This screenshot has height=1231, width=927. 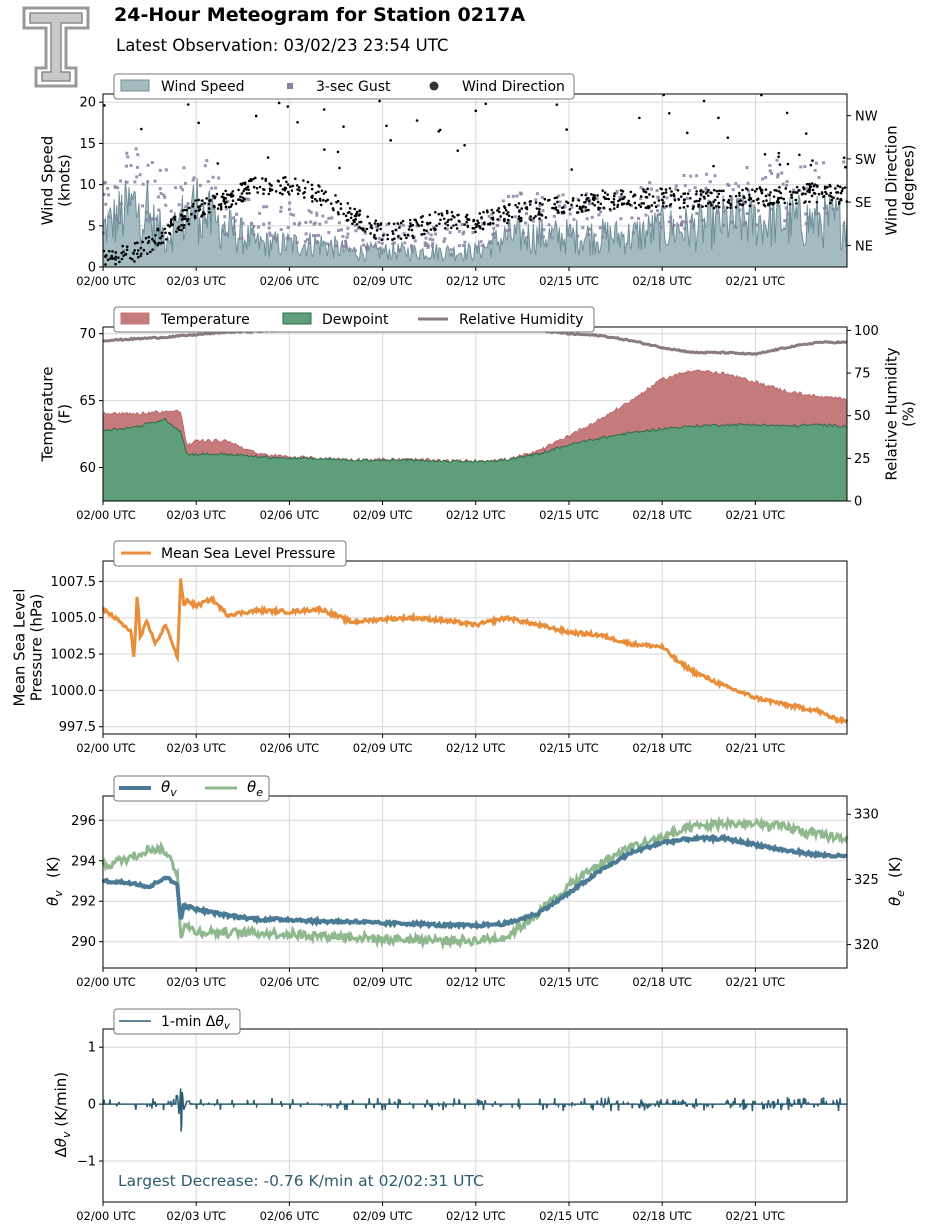 I want to click on legend-5: 1-min Δθv, so click(x=177, y=1021).